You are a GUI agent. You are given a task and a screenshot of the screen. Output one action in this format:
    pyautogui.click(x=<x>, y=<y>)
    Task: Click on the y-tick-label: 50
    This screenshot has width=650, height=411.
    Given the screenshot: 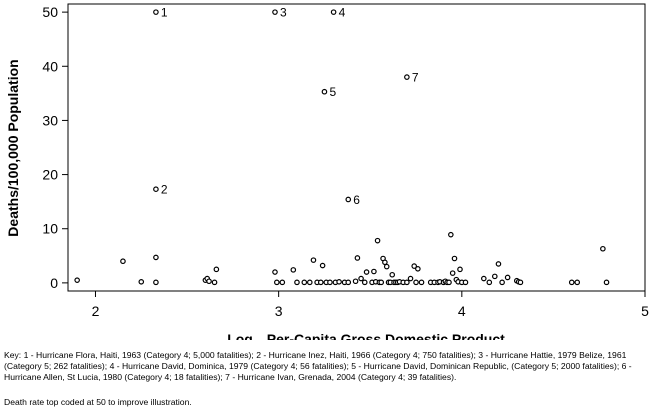 What is the action you would take?
    pyautogui.click(x=50, y=12)
    